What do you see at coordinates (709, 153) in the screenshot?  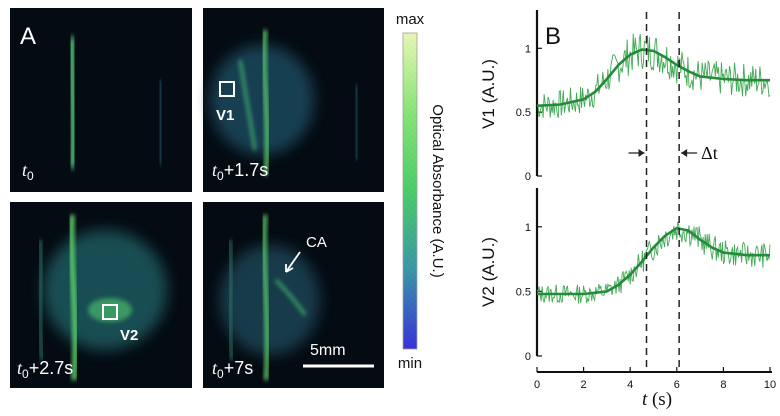 I see `delta-t-label: Δt` at bounding box center [709, 153].